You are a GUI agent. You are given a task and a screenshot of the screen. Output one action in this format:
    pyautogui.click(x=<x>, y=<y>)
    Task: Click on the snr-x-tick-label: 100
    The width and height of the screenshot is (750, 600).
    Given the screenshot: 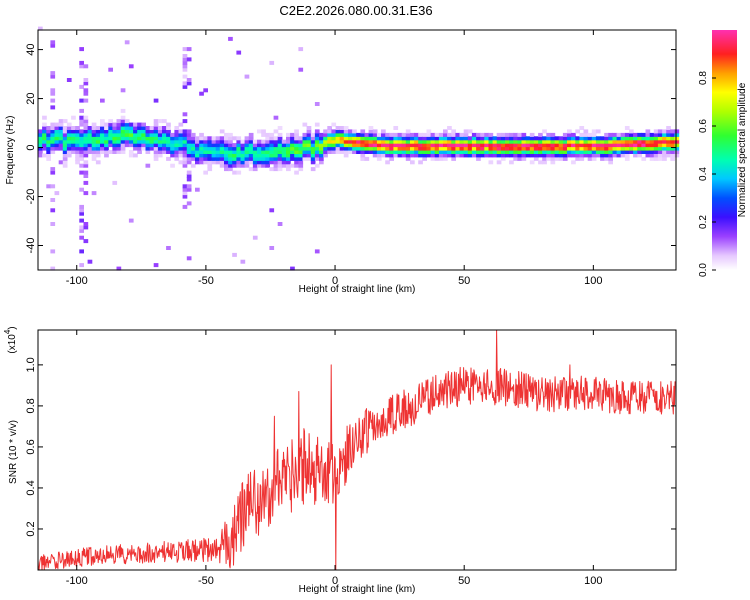 What is the action you would take?
    pyautogui.click(x=593, y=581)
    